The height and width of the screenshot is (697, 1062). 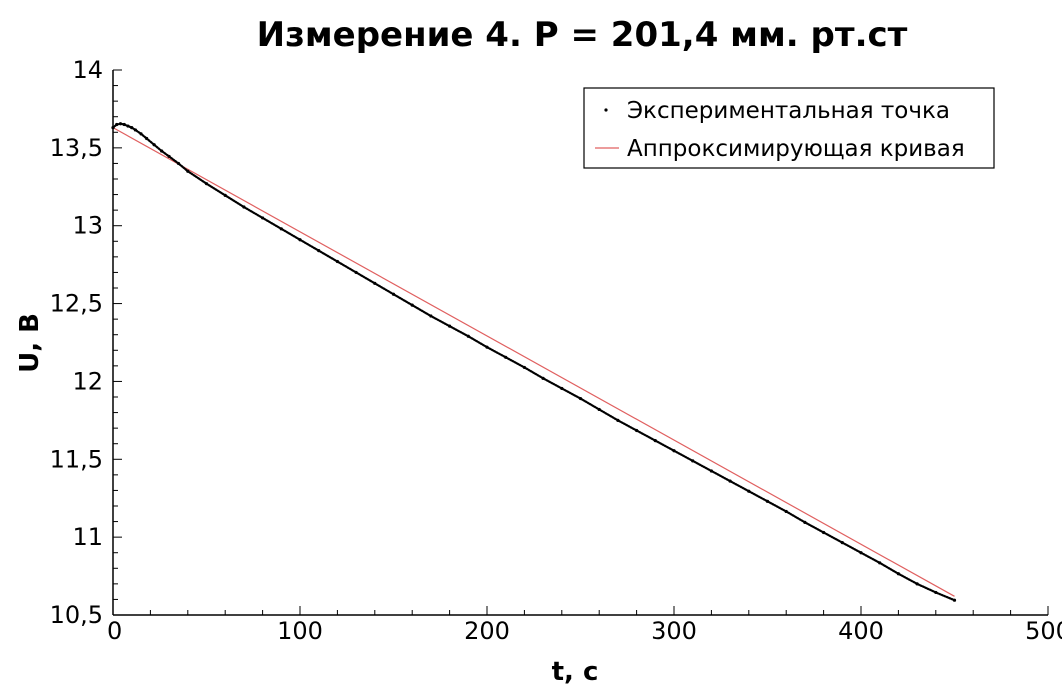 What do you see at coordinates (86, 342) in the screenshot?
I see `y-axis-ticks: 10,5 11 11,5 12 12,5 13 13,5 14` at bounding box center [86, 342].